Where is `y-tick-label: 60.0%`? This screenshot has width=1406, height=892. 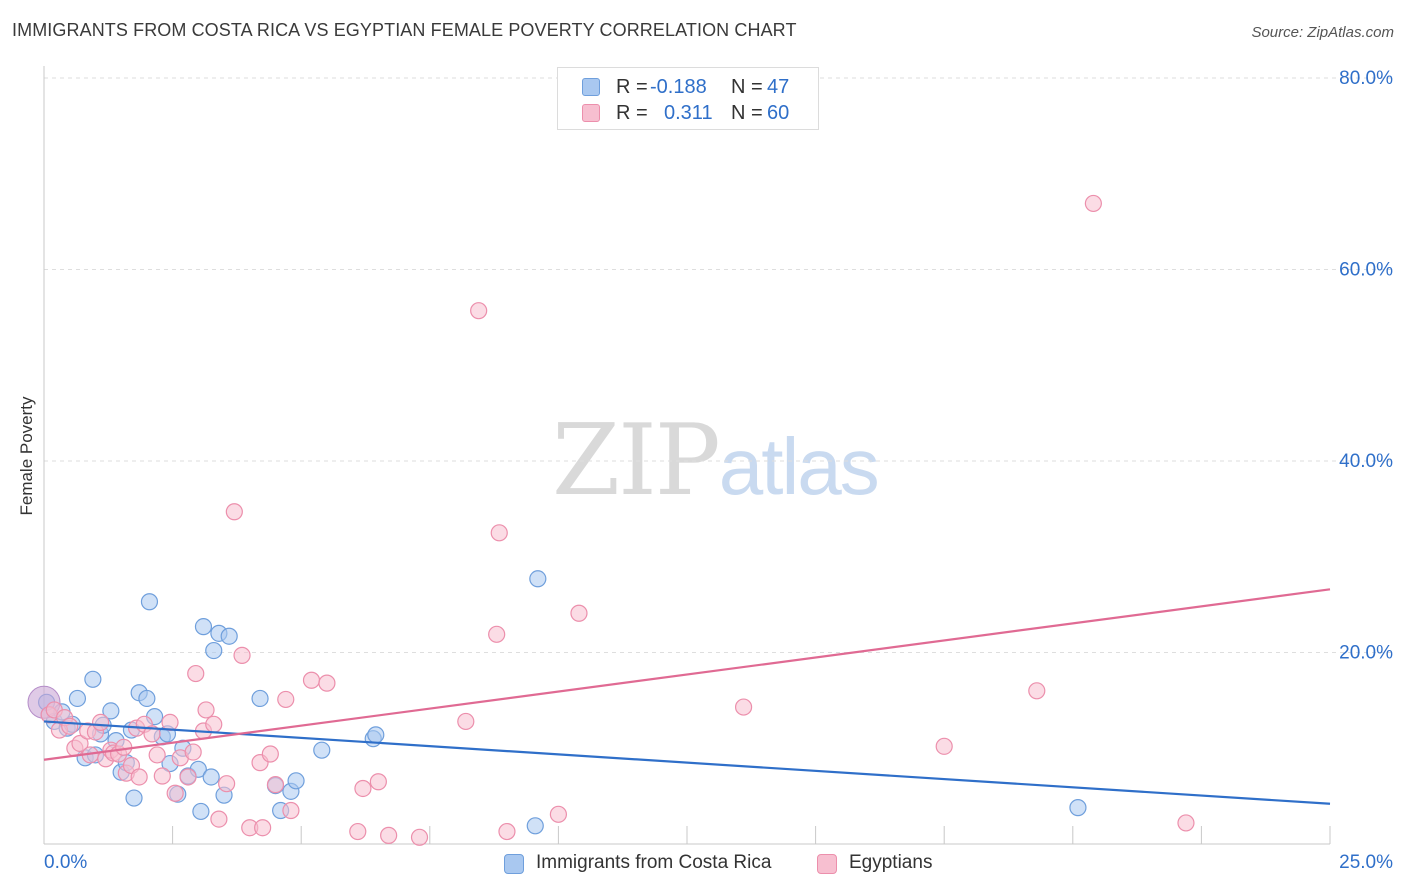 y-tick-label: 60.0% is located at coordinates (1366, 270).